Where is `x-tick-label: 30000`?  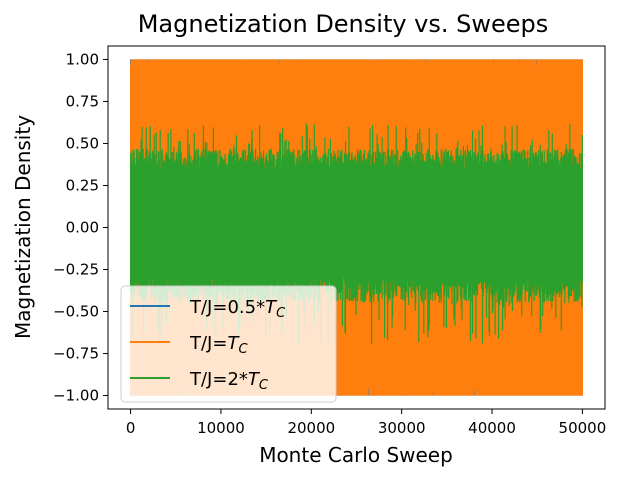 x-tick-label: 30000 is located at coordinates (402, 428).